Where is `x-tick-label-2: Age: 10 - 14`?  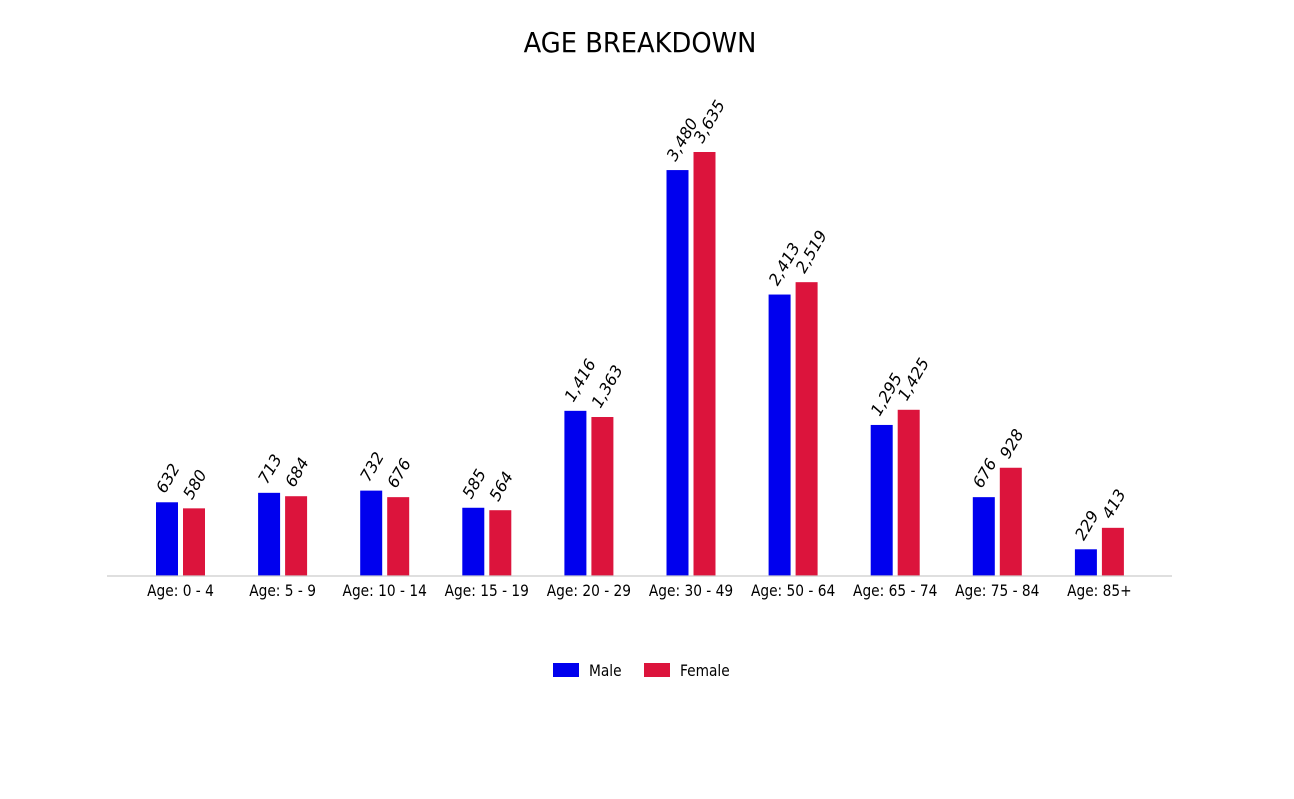
x-tick-label-2: Age: 10 - 14 is located at coordinates (385, 590).